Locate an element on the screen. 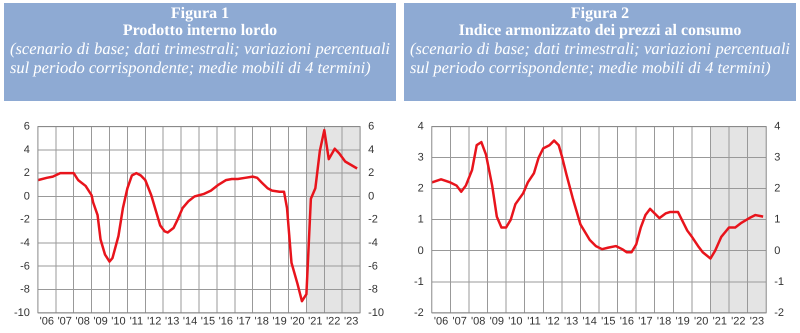  chart-title: Figura 1 is located at coordinates (200, 13).